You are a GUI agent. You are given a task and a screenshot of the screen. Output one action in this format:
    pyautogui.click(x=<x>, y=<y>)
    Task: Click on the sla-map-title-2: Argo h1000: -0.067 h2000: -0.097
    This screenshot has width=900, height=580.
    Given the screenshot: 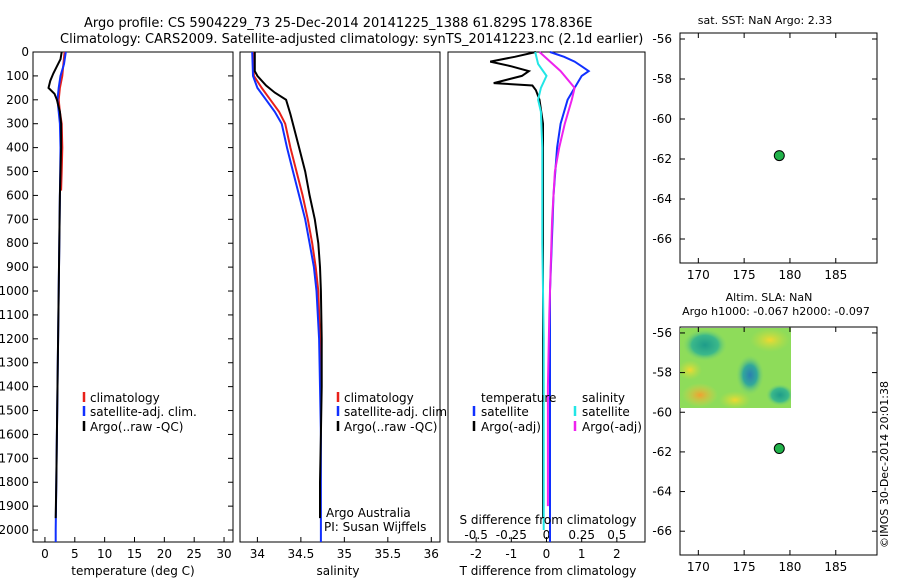 What is the action you would take?
    pyautogui.click(x=776, y=311)
    